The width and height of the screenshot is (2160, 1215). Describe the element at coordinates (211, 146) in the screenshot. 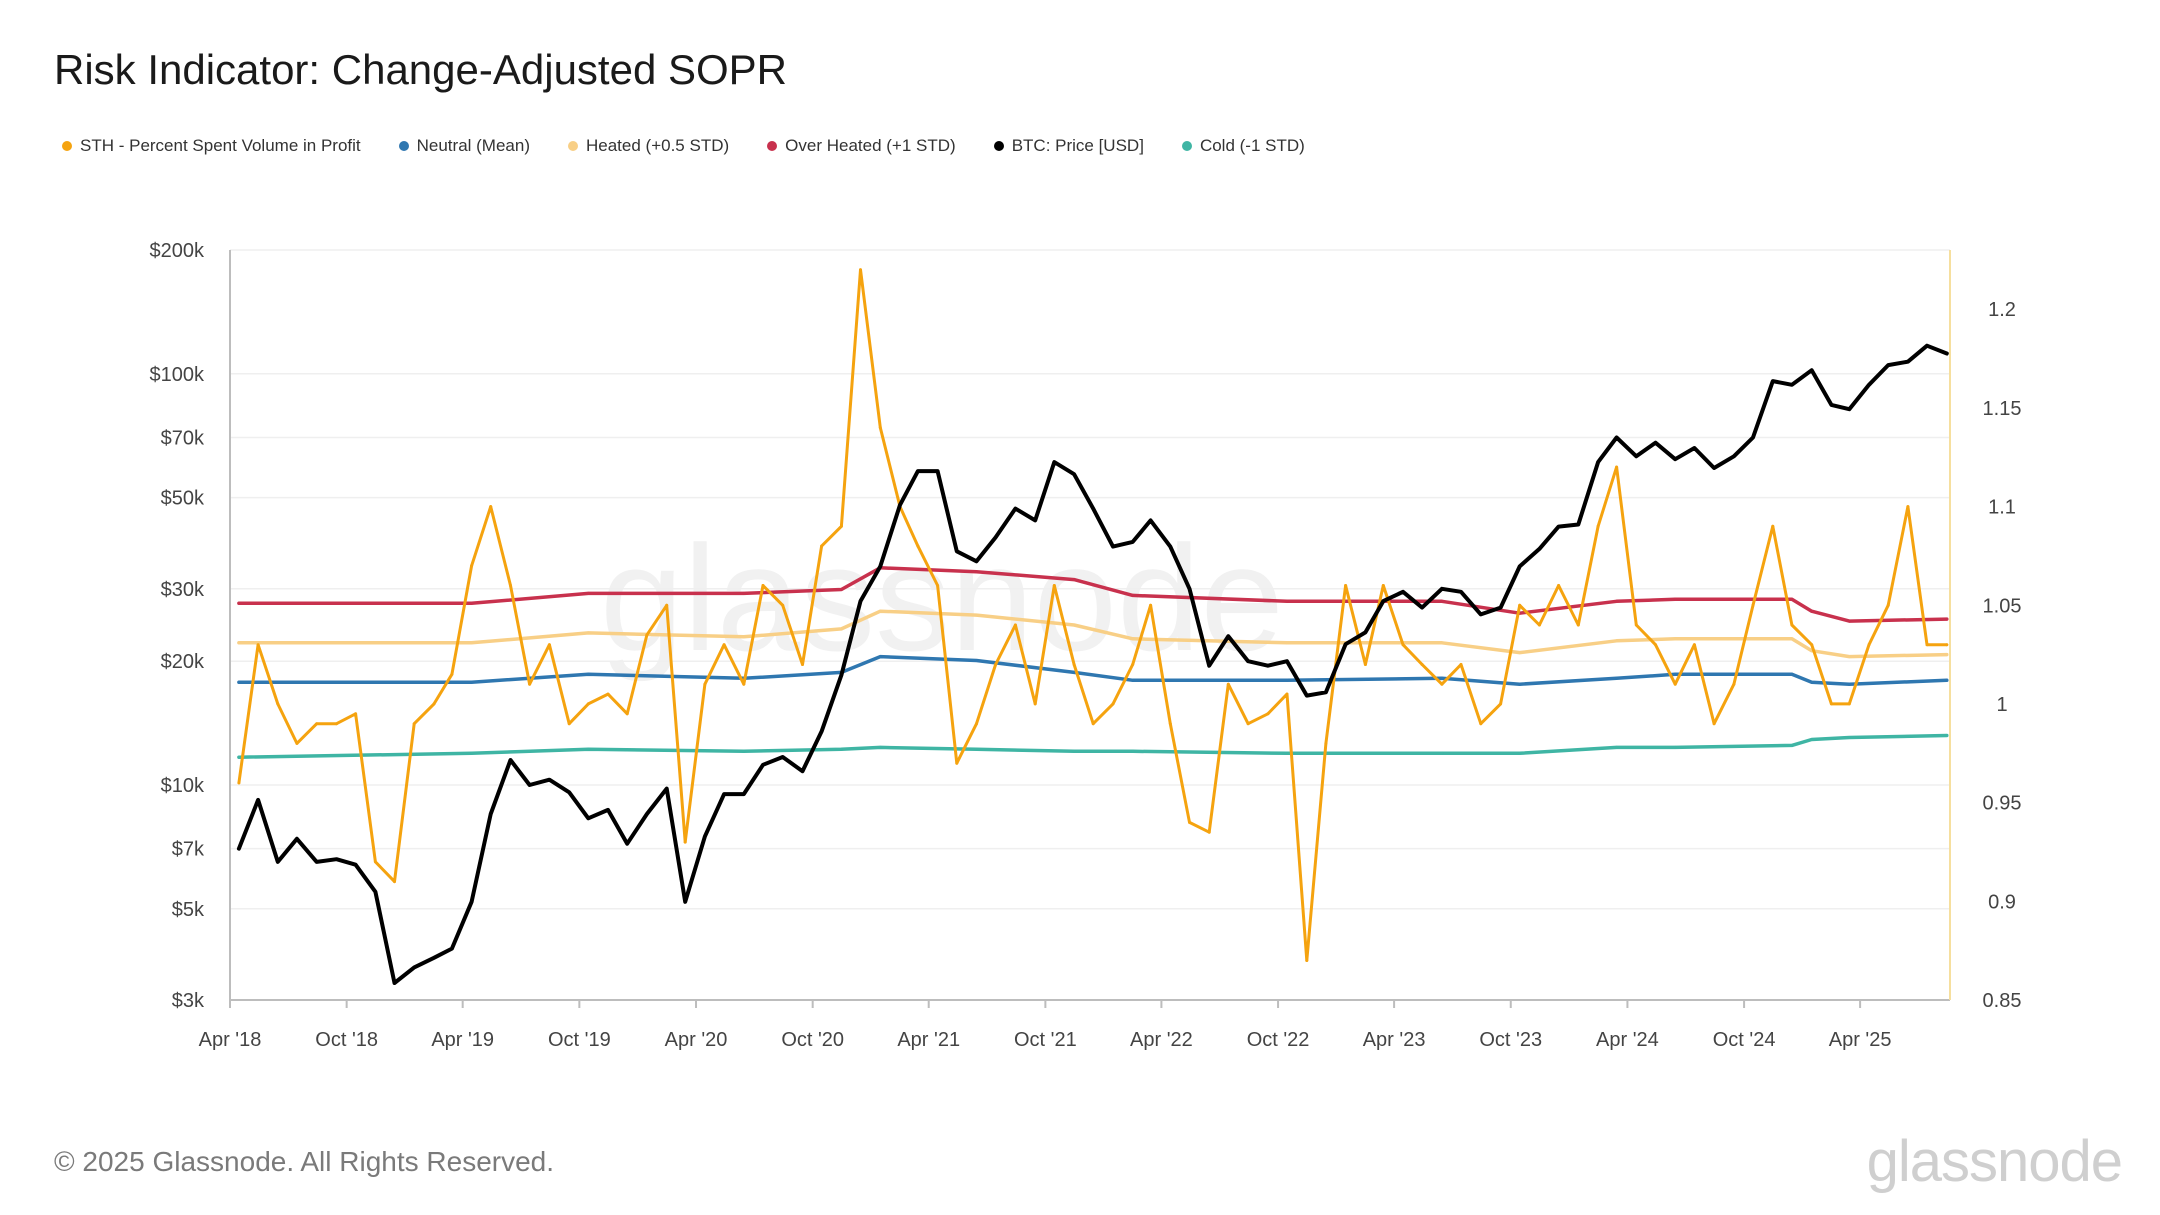

I see `legend-item: STH - Percent Spent Volume in Profit` at that location.